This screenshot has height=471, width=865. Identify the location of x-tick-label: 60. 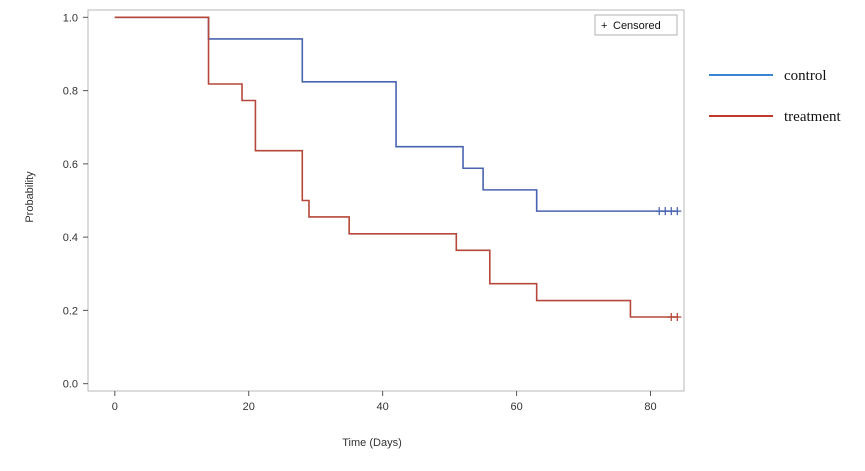
(516, 407).